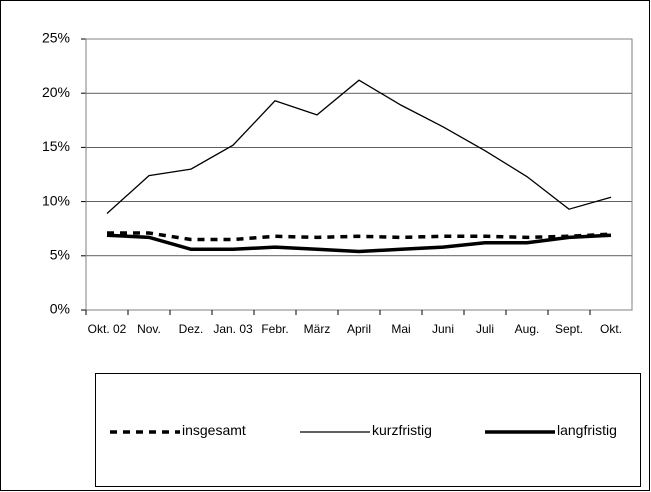  I want to click on y-tick-label: 15%, so click(56, 146).